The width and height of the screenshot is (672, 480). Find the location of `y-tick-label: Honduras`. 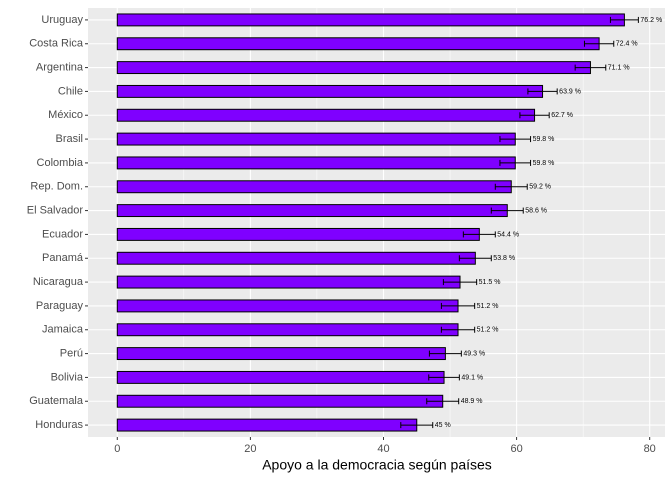

y-tick-label: Honduras is located at coordinates (59, 425).